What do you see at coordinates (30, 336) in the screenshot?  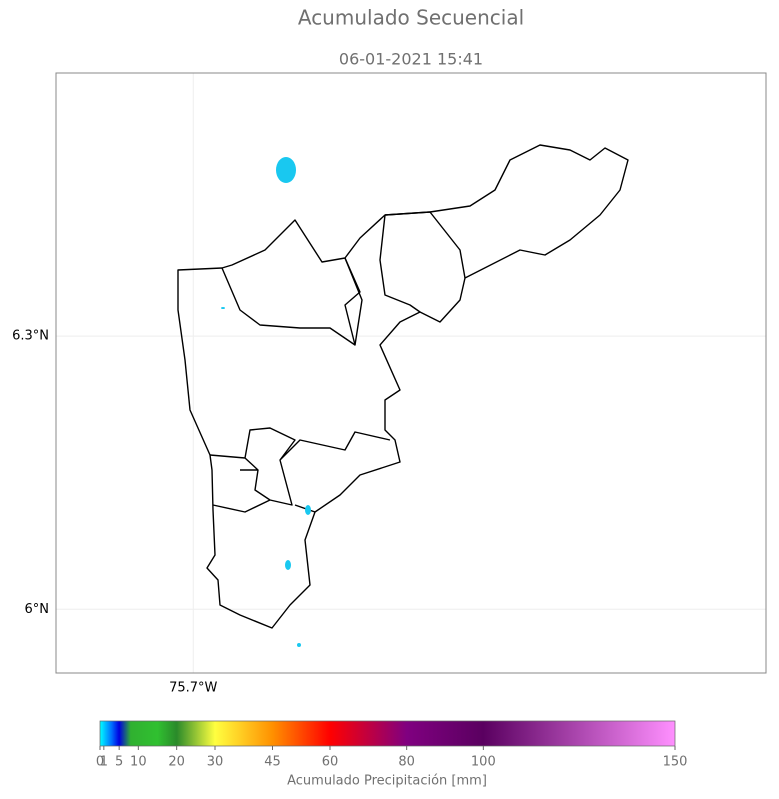 I see `lat-tick-label: 6.3°N` at bounding box center [30, 336].